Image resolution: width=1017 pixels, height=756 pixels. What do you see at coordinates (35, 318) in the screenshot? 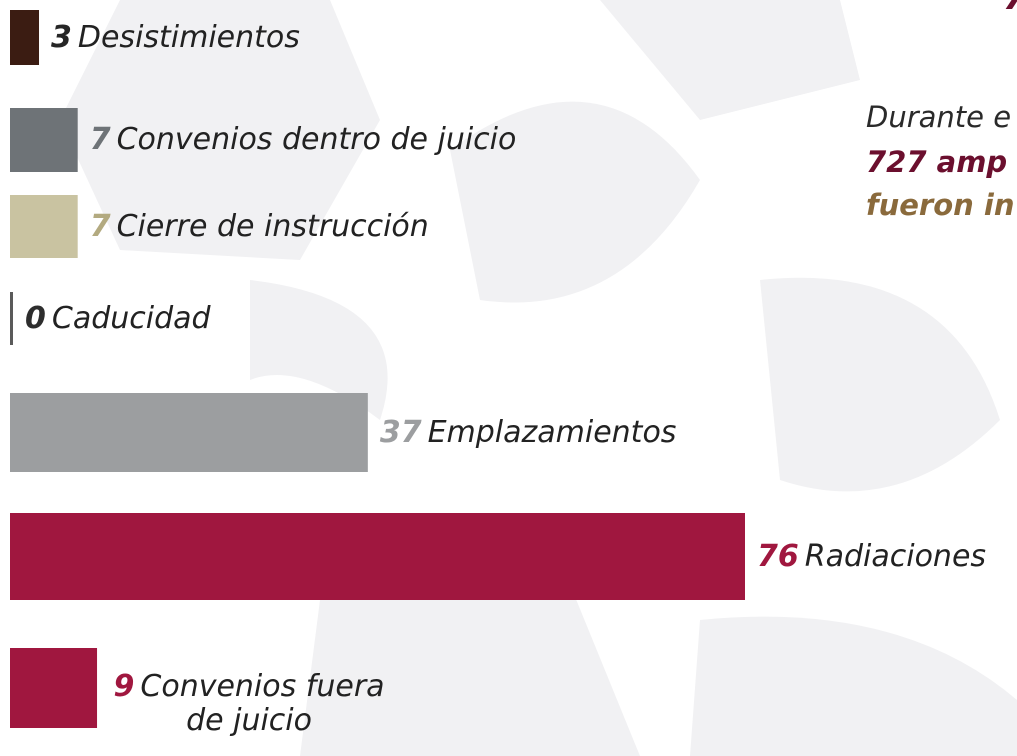
I see `value-label: 0` at bounding box center [35, 318].